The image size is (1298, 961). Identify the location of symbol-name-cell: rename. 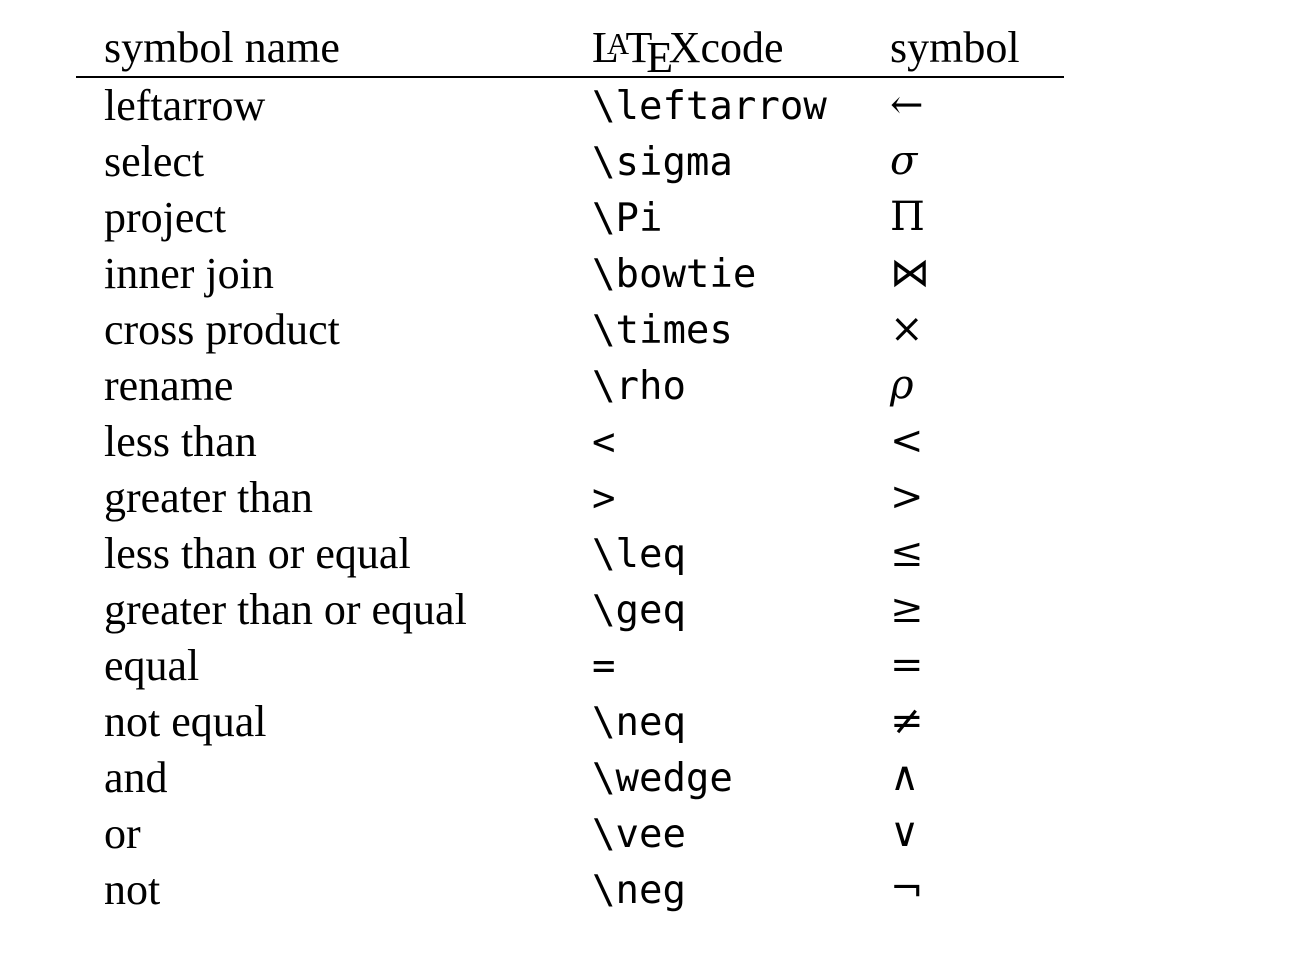
(169, 385).